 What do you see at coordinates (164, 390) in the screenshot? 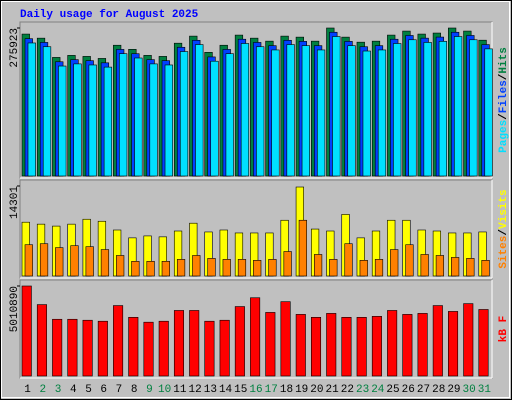
I see `x-tick-label: 10` at bounding box center [164, 390].